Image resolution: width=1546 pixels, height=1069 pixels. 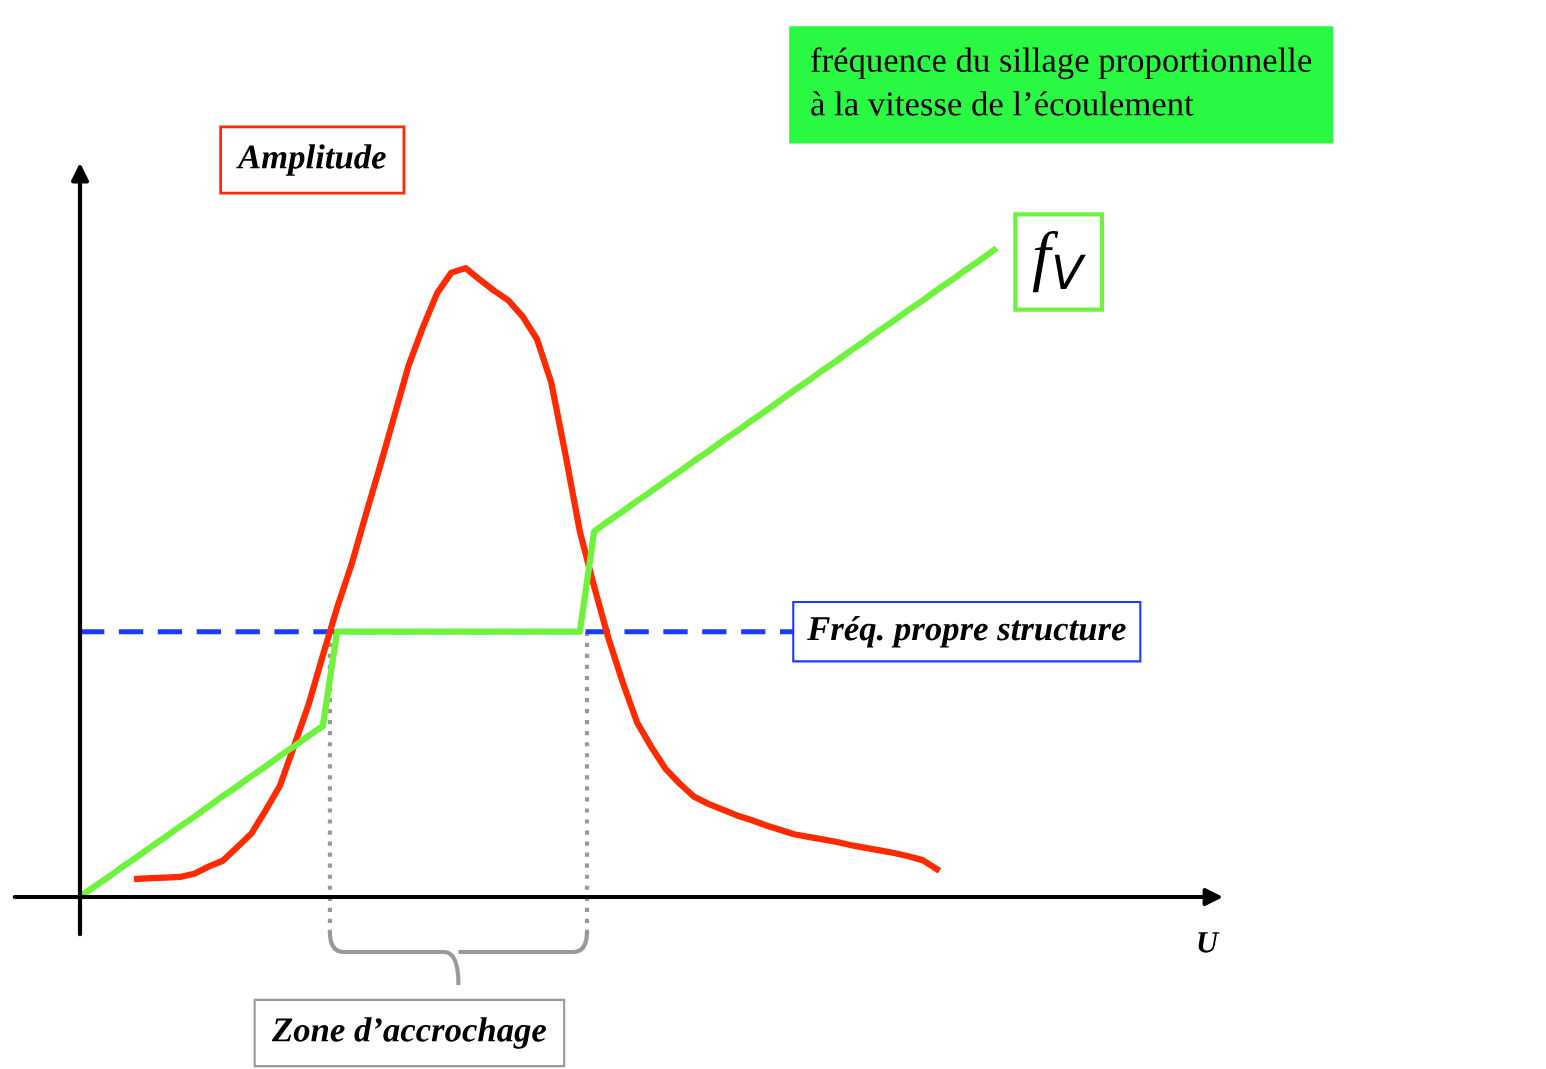 What do you see at coordinates (966, 631) in the screenshot?
I see `ref-line-label: Fréq. propre structure` at bounding box center [966, 631].